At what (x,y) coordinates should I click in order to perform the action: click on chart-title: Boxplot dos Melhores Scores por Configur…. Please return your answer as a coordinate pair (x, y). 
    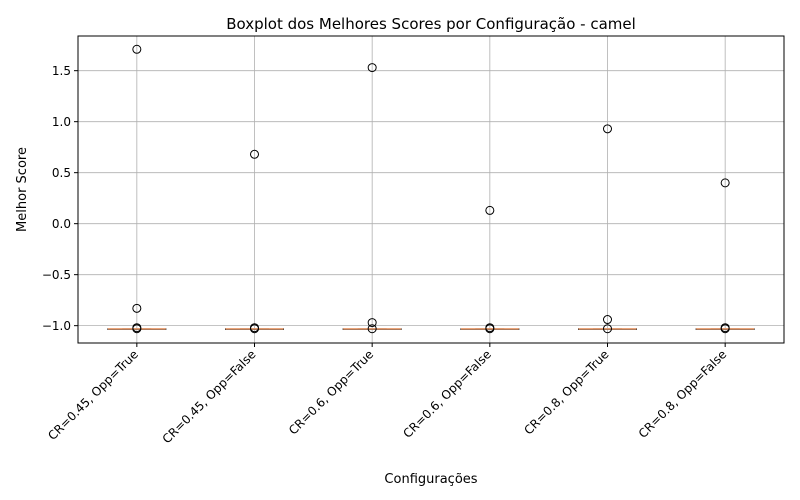
    Looking at the image, I should click on (431, 24).